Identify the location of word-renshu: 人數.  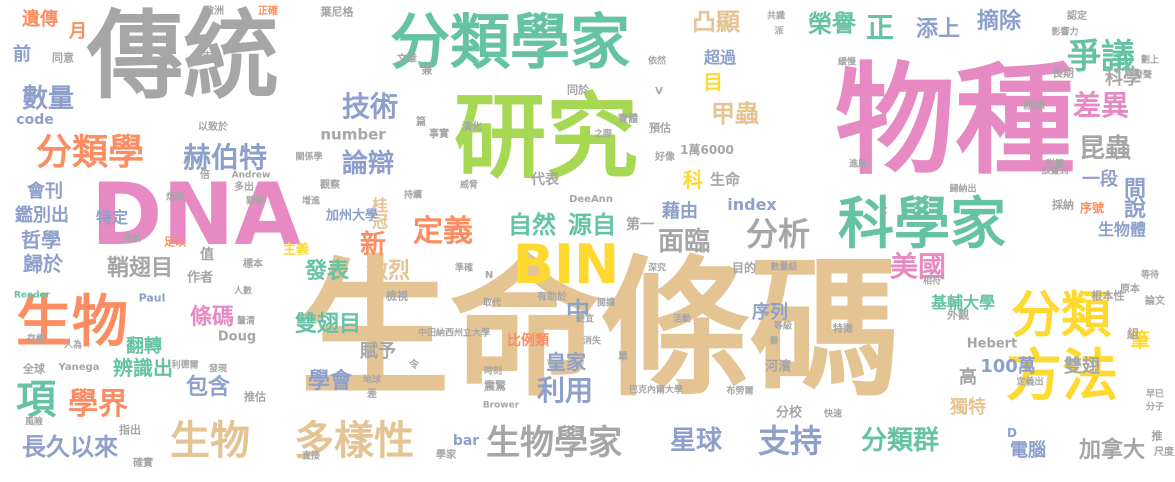
(243, 291).